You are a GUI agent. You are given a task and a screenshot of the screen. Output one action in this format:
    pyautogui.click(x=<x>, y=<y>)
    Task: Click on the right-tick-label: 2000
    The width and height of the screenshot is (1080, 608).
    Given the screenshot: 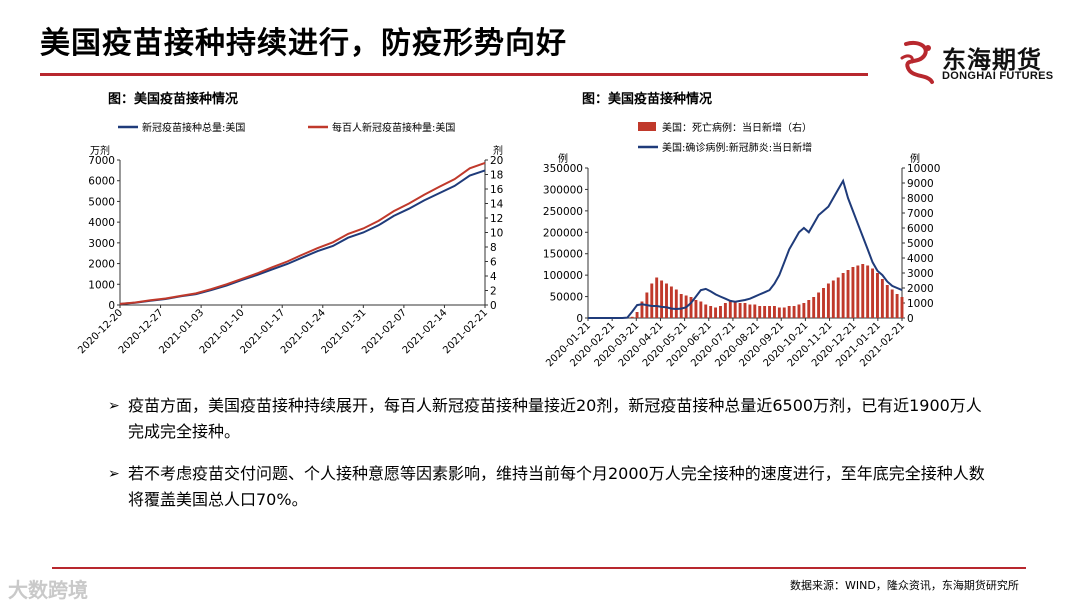 What is the action you would take?
    pyautogui.click(x=920, y=289)
    